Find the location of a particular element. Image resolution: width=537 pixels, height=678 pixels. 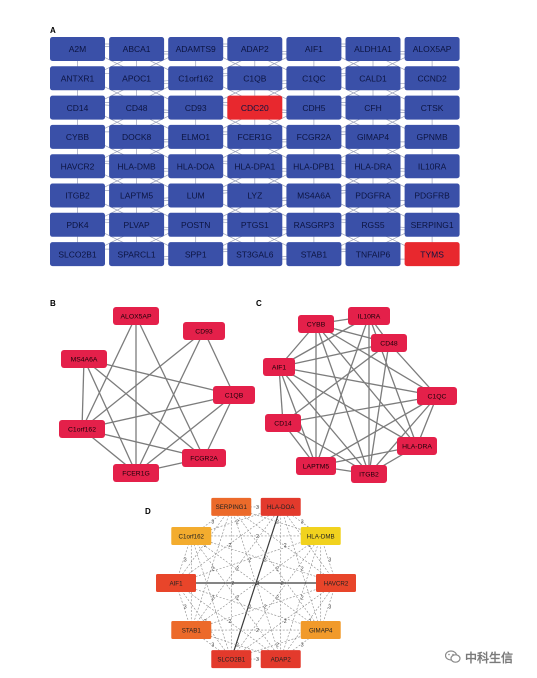

gene-node-label: CD14 is located at coordinates (78, 108).